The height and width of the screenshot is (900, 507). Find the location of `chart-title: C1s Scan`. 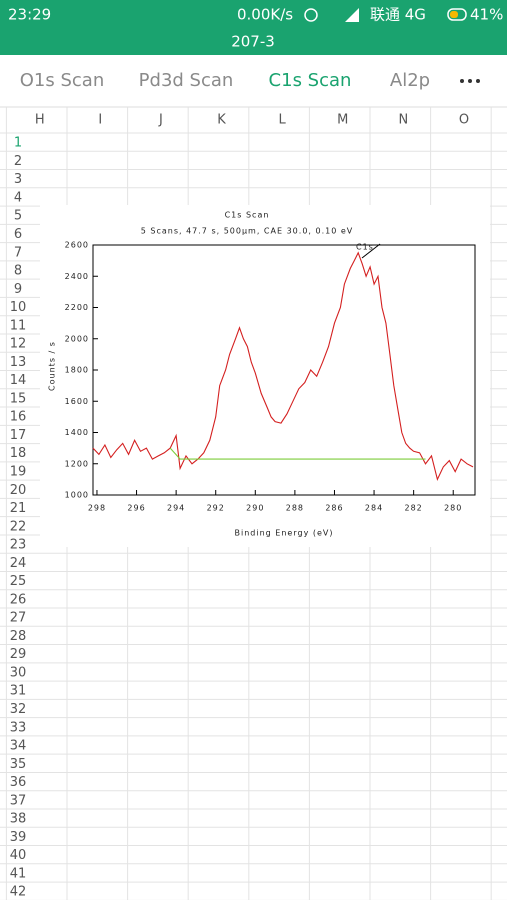

chart-title: C1s Scan is located at coordinates (247, 215).